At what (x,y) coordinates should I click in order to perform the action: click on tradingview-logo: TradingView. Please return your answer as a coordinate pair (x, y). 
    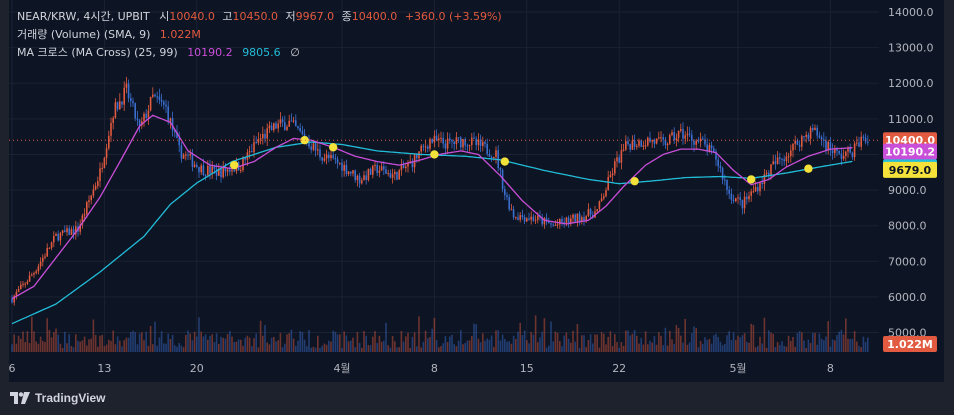
    Looking at the image, I should click on (57, 398).